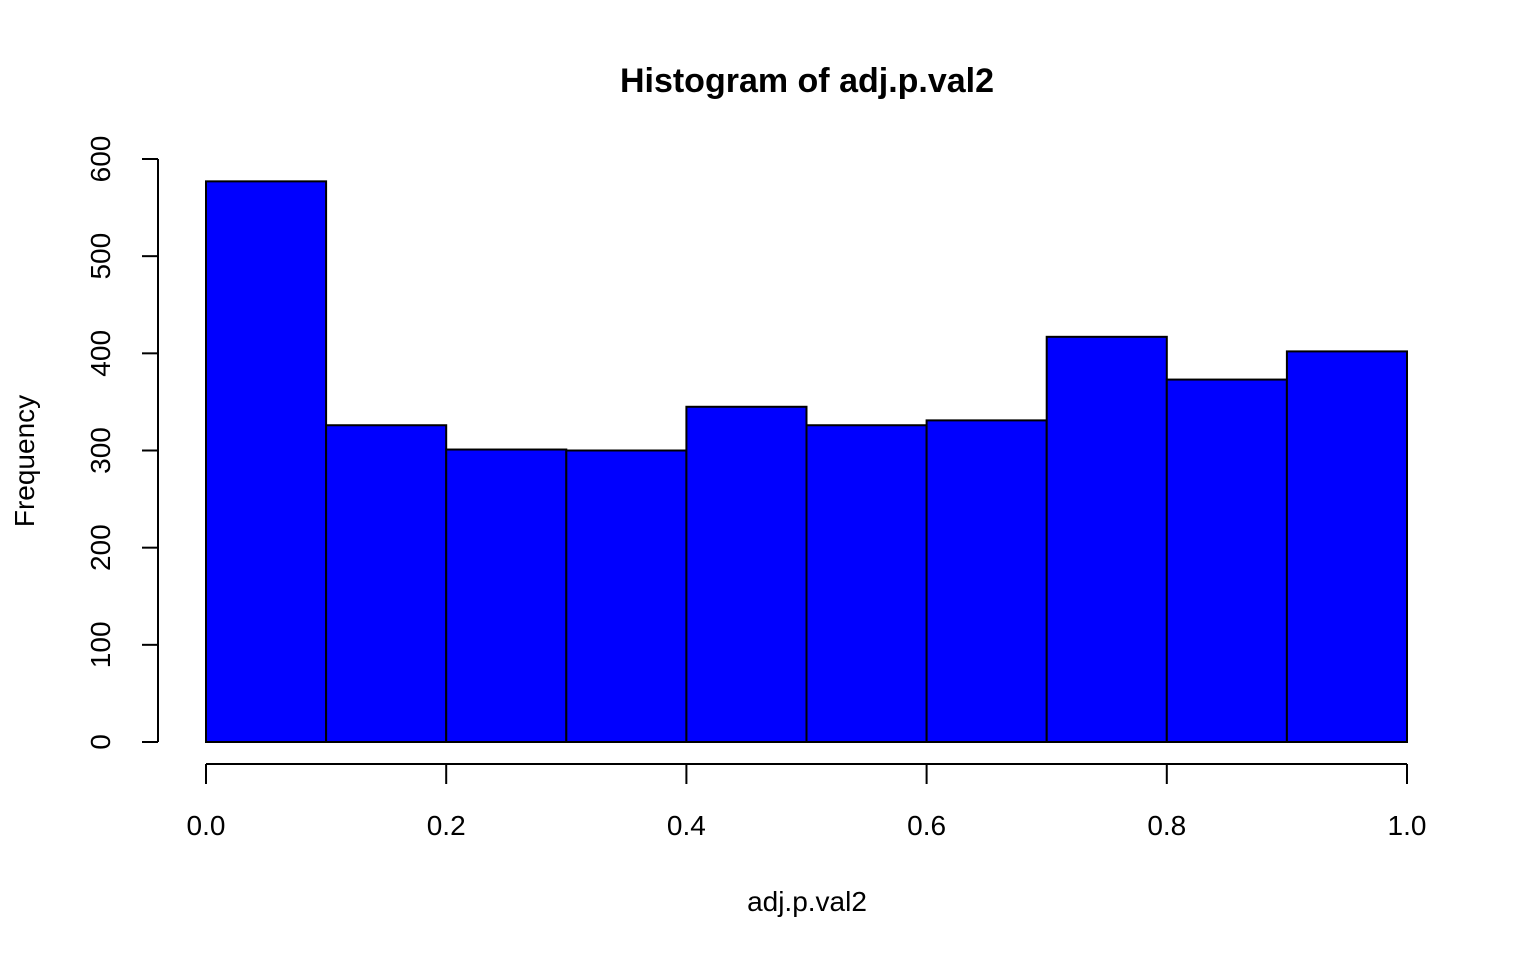  What do you see at coordinates (100, 547) in the screenshot?
I see `y-tick-label: 200` at bounding box center [100, 547].